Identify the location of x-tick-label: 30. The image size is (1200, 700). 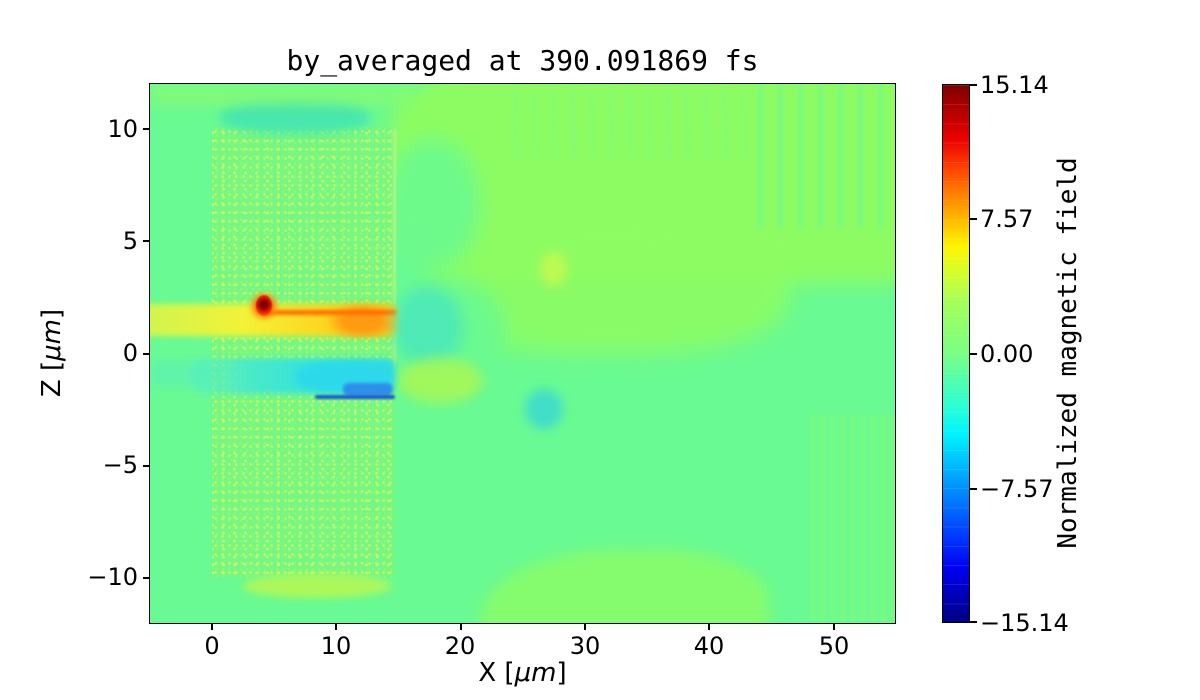
(585, 646).